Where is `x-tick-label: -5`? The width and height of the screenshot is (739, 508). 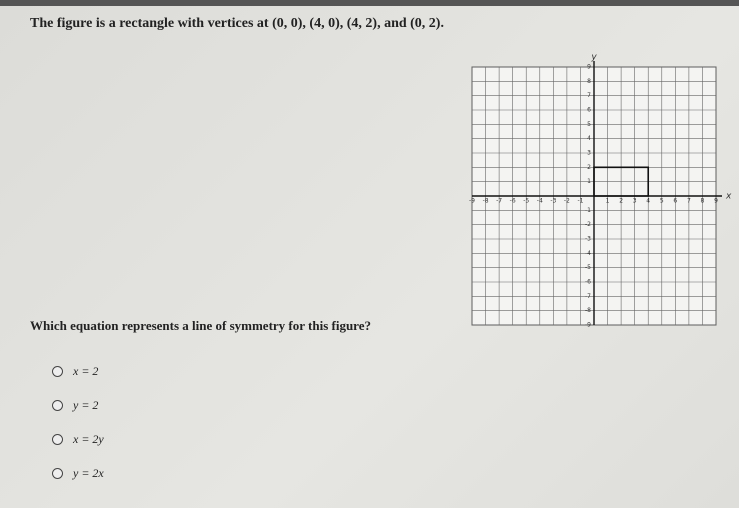
x-tick-label: -5 is located at coordinates (526, 201).